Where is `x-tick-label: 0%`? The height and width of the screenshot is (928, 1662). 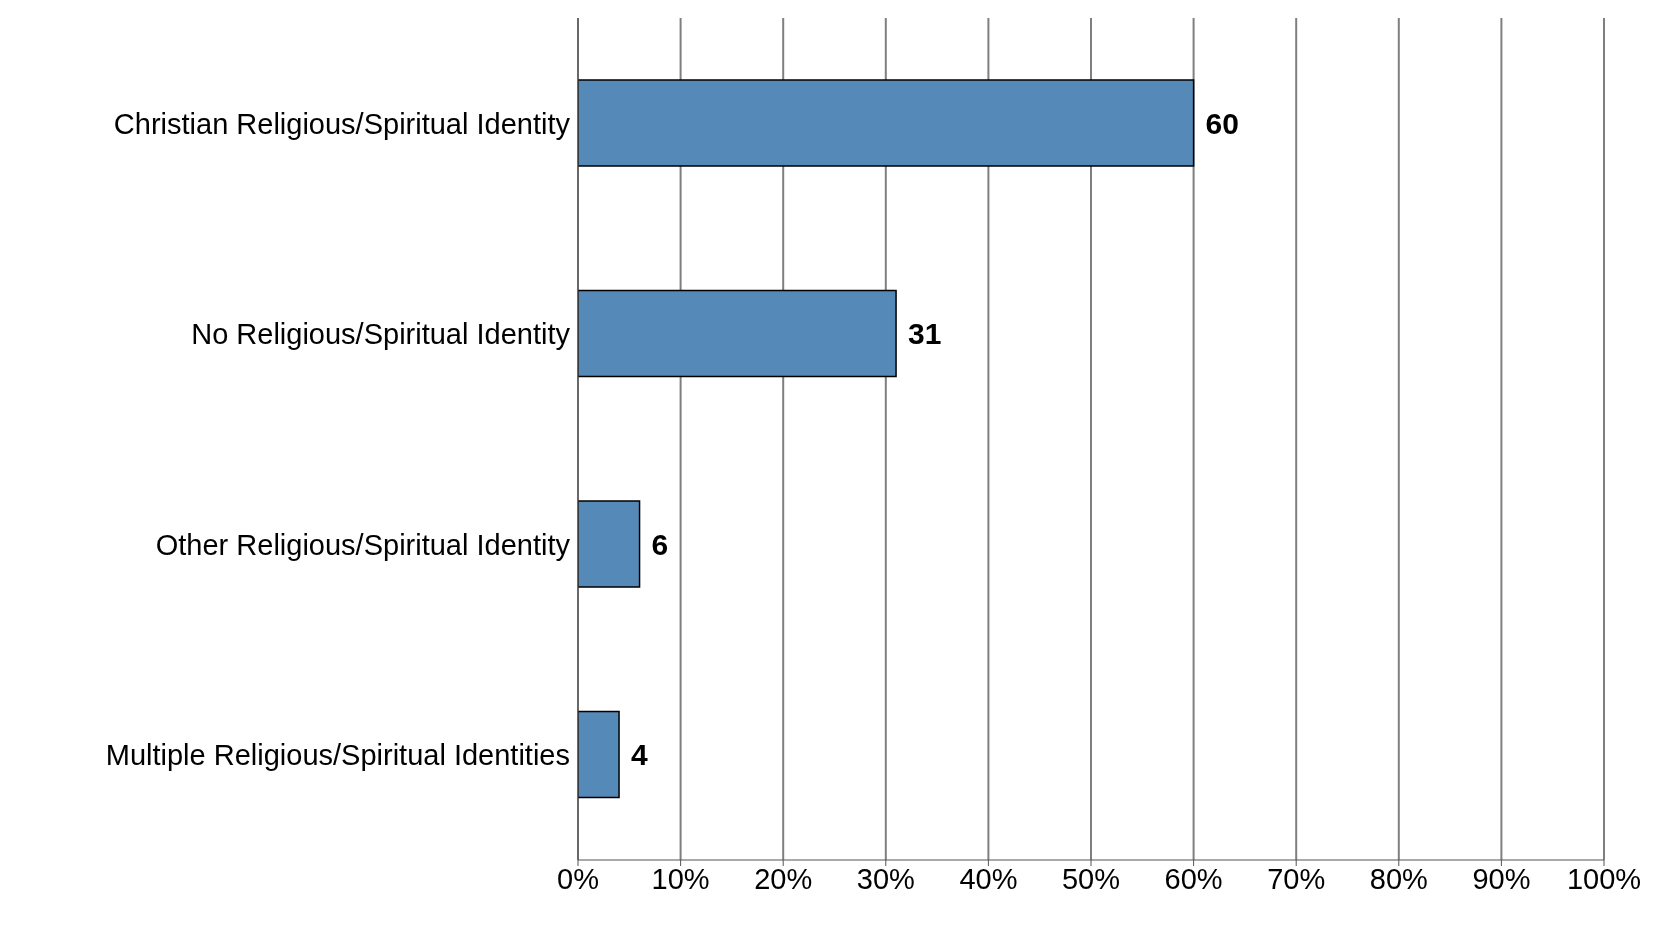 x-tick-label: 0% is located at coordinates (578, 878).